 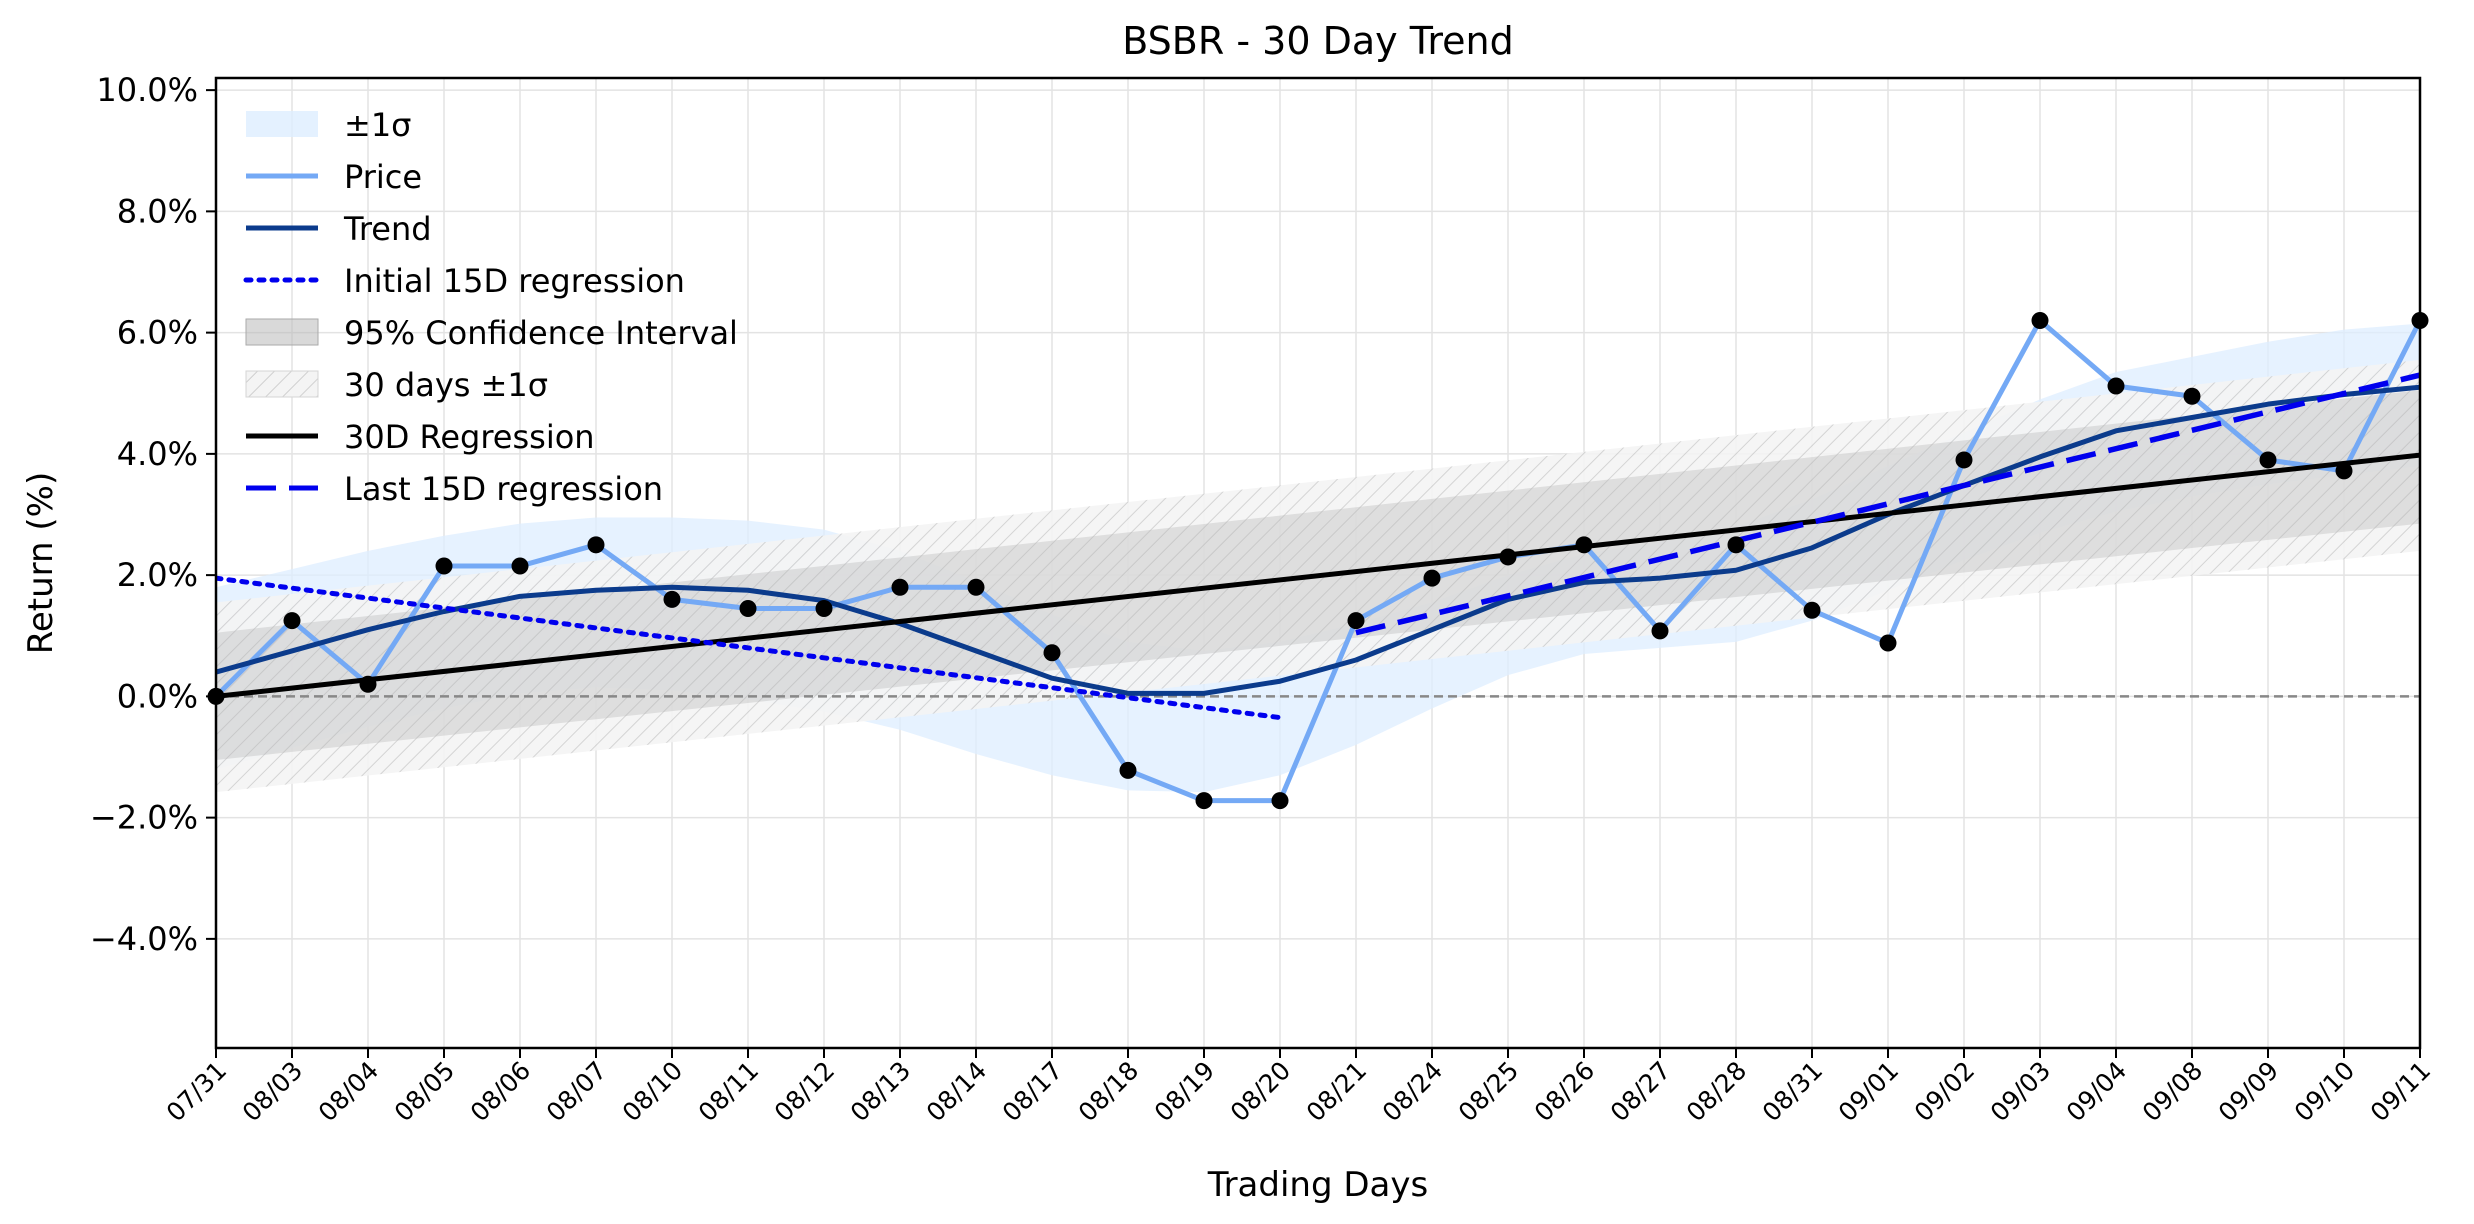 I want to click on legend-item: 95% Confidence Interval, so click(x=491, y=333).